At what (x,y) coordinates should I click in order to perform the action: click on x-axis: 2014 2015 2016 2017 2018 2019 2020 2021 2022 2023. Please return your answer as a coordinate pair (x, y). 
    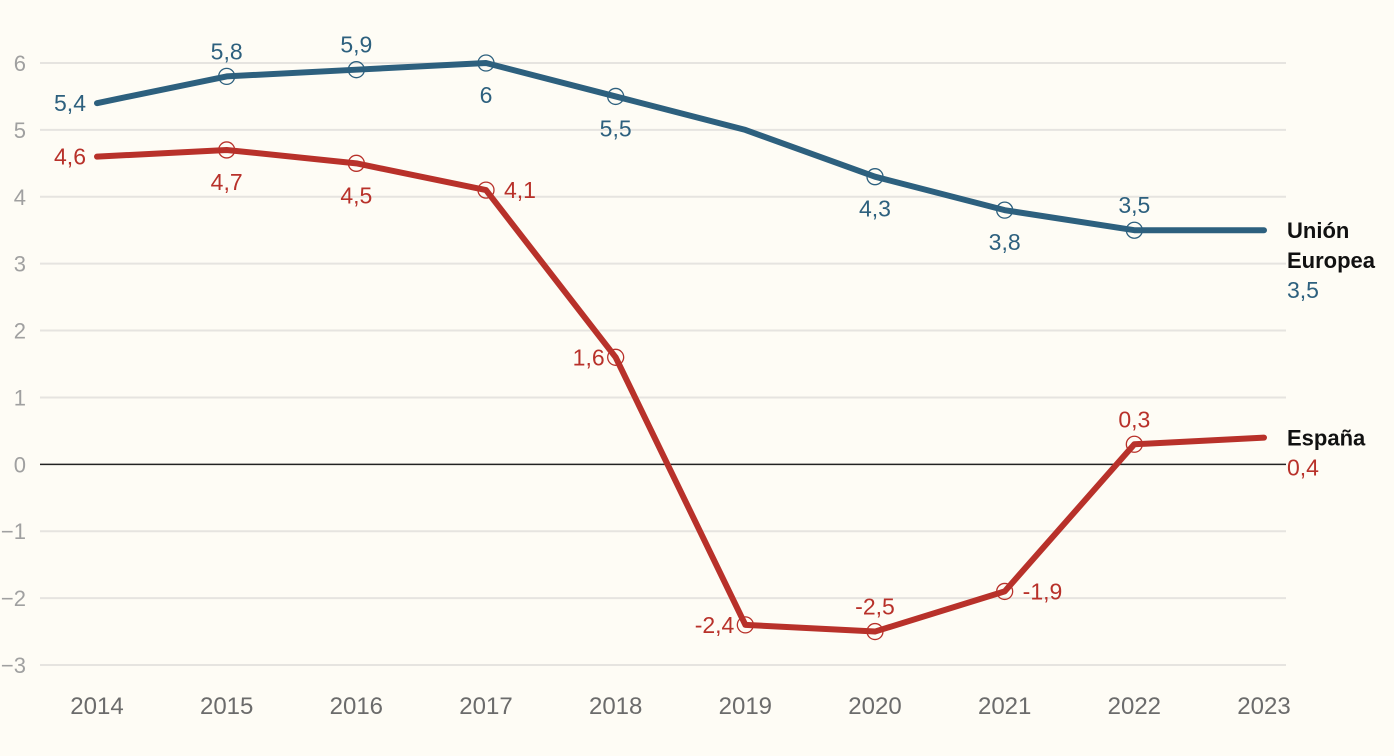
    Looking at the image, I should click on (680, 706).